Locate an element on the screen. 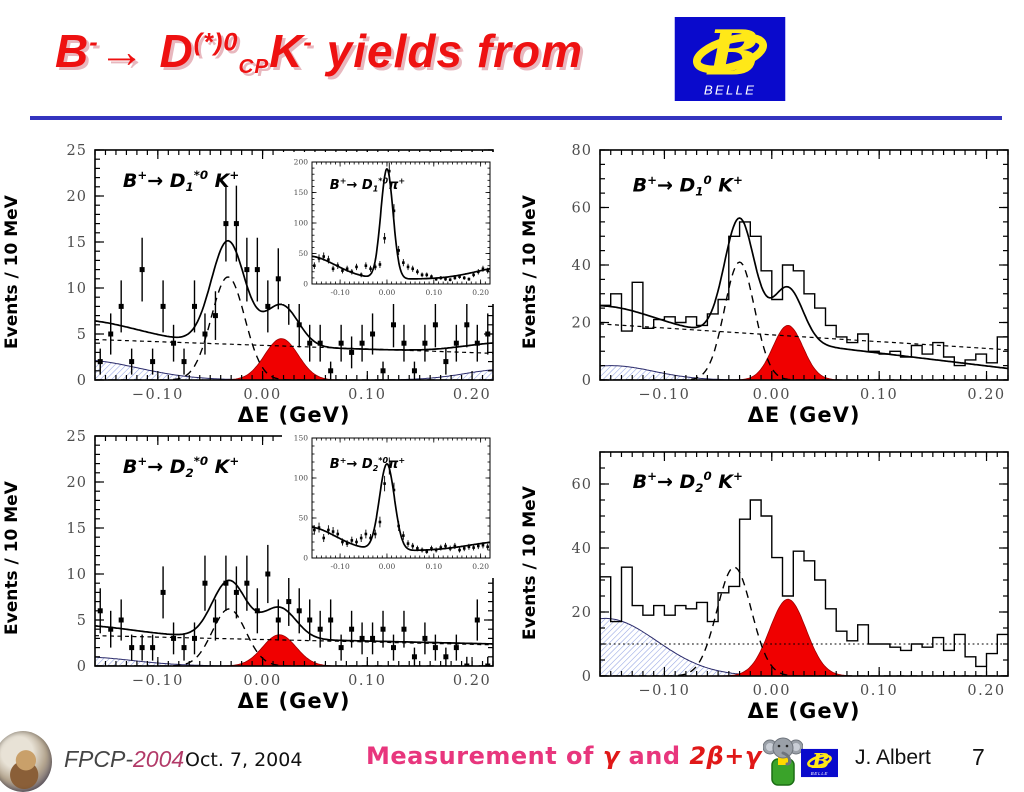 Image resolution: width=1024 pixels, height=792 pixels. conference-year: 2004 is located at coordinates (159, 759).